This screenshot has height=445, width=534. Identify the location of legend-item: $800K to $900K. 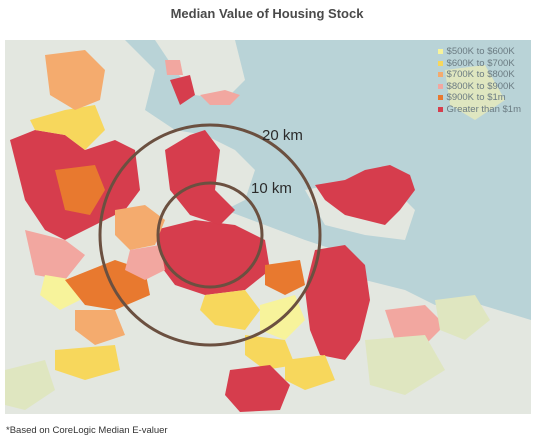
(479, 86).